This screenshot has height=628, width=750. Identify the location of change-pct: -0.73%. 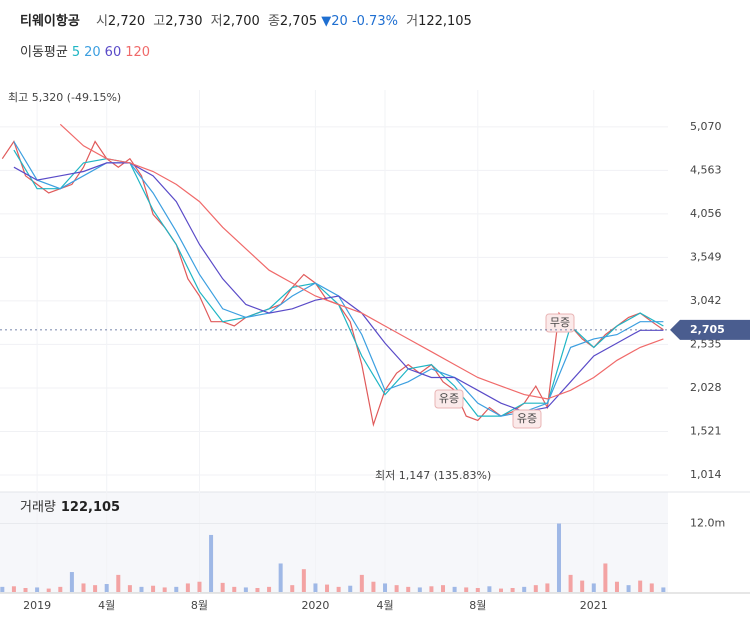
(374, 21).